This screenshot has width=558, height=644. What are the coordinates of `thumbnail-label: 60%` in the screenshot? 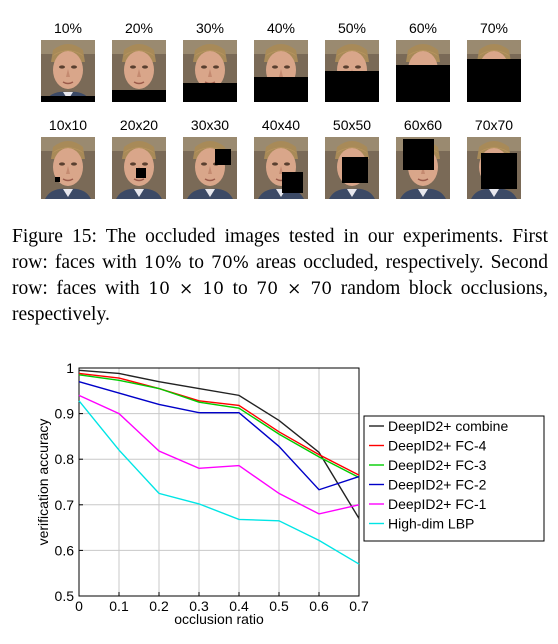 It's located at (423, 28).